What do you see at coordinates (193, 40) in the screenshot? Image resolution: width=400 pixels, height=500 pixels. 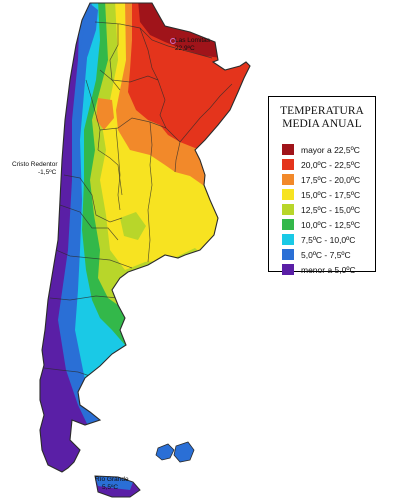 I see `las-lomitas-name: Las Lomitas` at bounding box center [193, 40].